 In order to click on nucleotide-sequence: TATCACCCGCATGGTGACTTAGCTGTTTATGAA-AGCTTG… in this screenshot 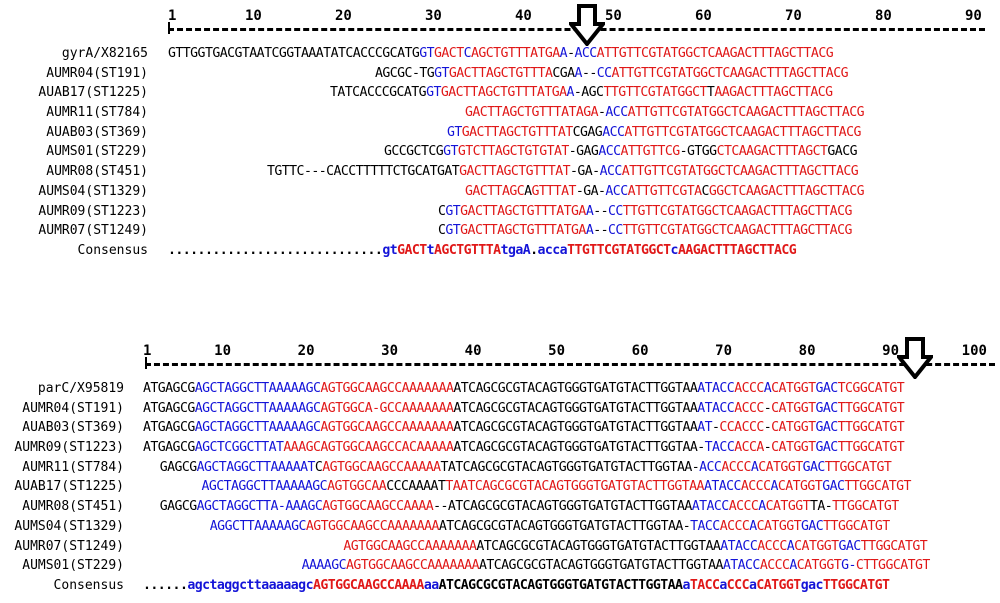, I will do `click(665, 92)`.